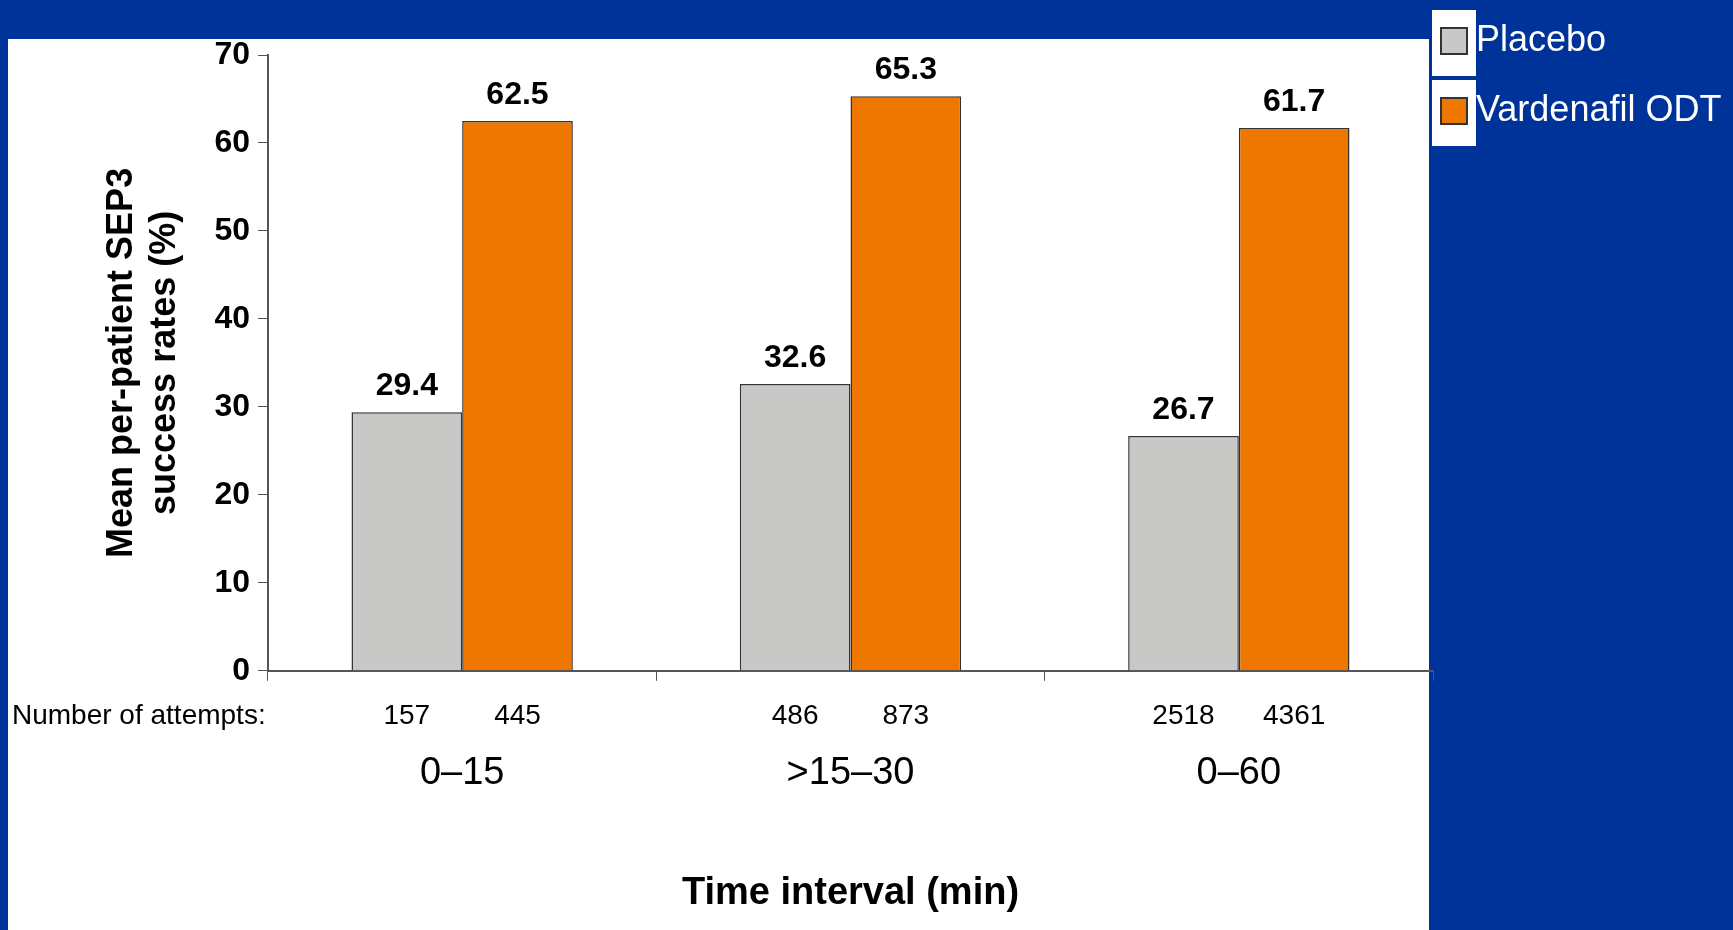  Describe the element at coordinates (517, 92) in the screenshot. I see `data-label: 62.5` at that location.